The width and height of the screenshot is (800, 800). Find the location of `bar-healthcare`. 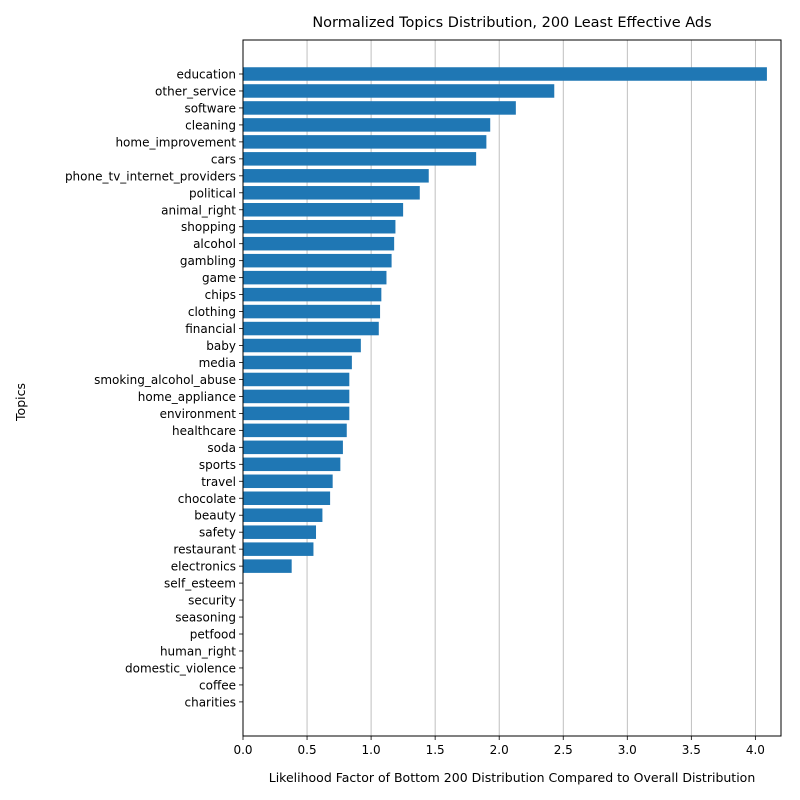

bar-healthcare is located at coordinates (295, 430).